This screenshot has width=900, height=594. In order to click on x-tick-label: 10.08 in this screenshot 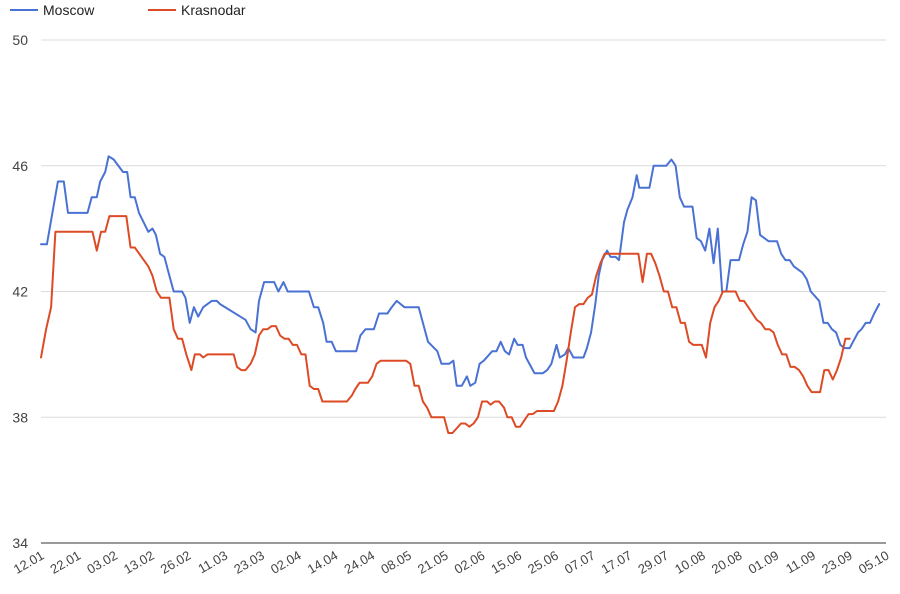, I will do `click(690, 562)`.